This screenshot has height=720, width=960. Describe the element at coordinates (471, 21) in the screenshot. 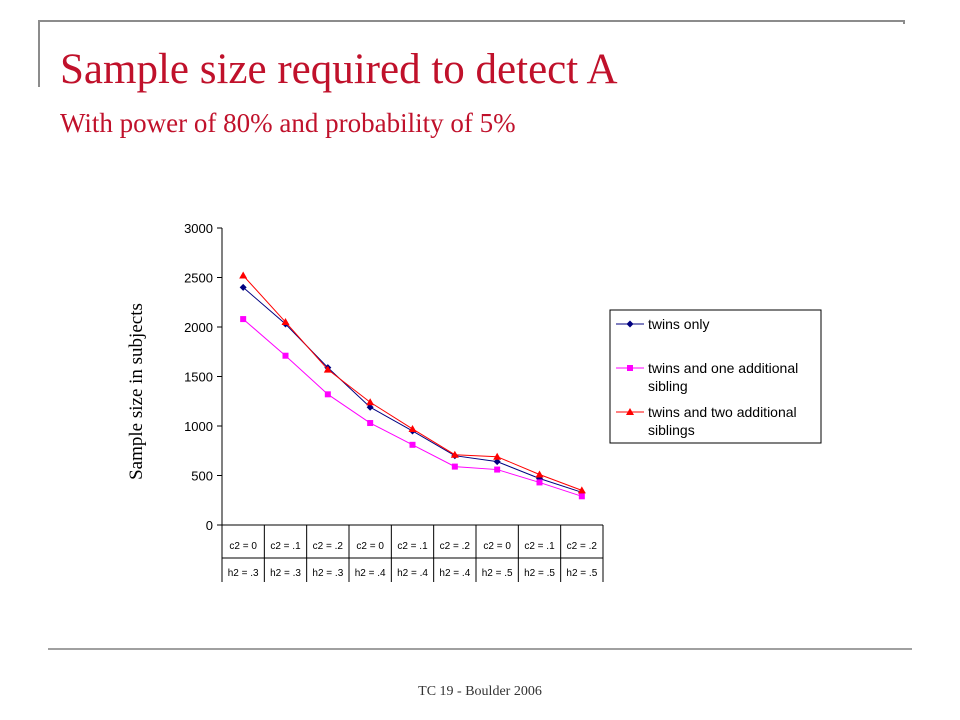

I see `frame-top-line` at that location.